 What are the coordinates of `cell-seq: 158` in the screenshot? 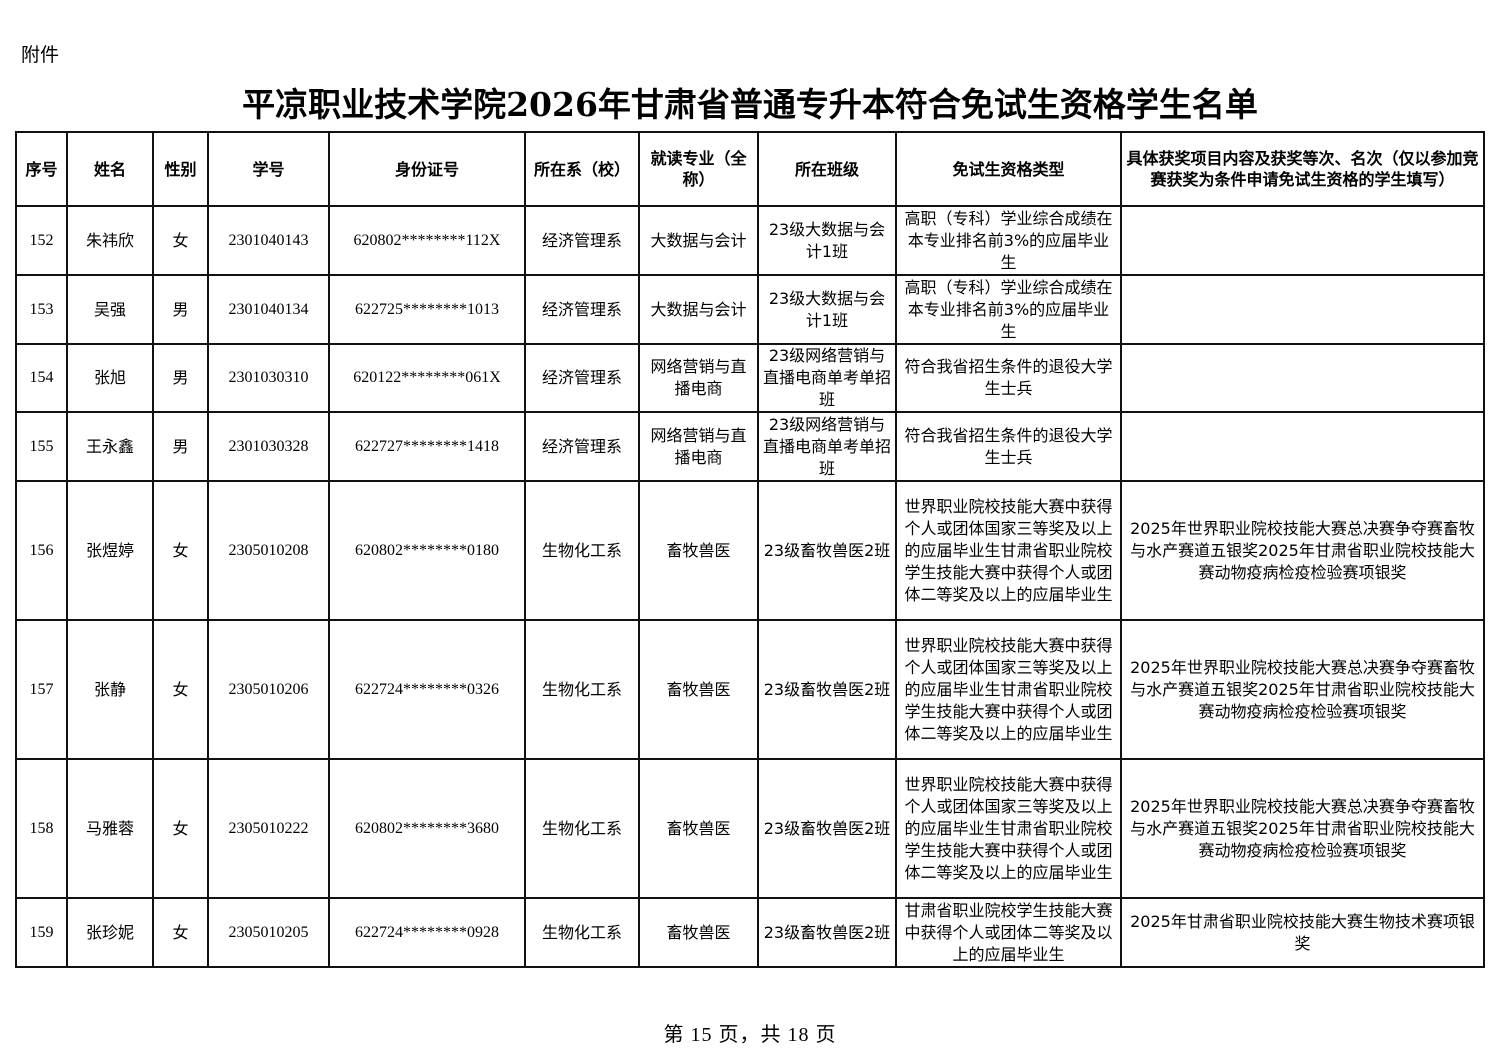 It's located at (41, 828).